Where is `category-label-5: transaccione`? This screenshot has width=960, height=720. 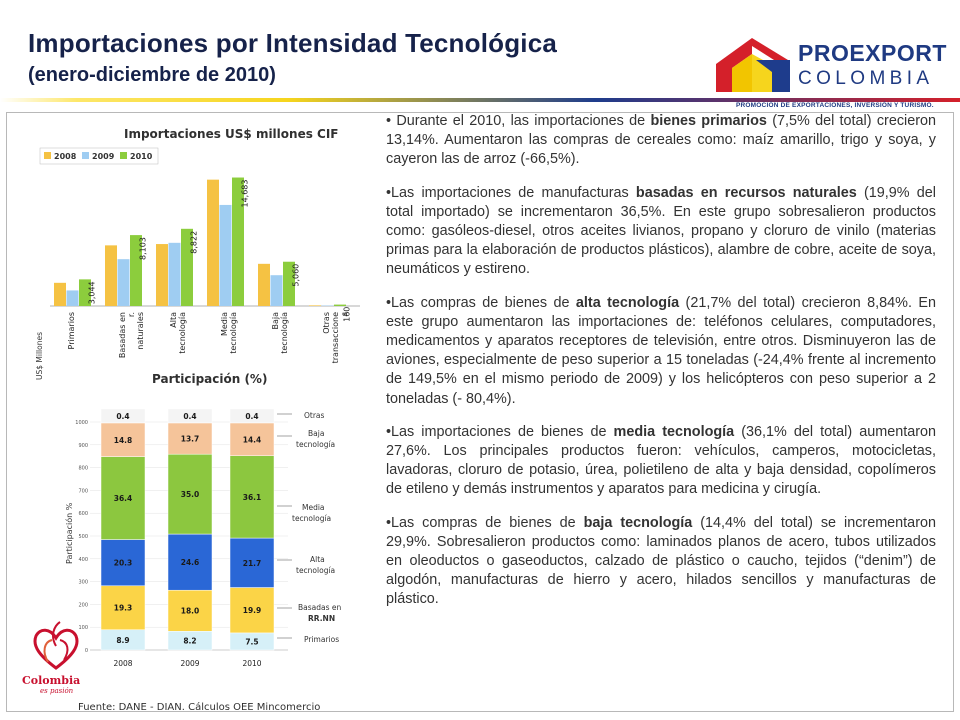 category-label-5: transaccione is located at coordinates (335, 337).